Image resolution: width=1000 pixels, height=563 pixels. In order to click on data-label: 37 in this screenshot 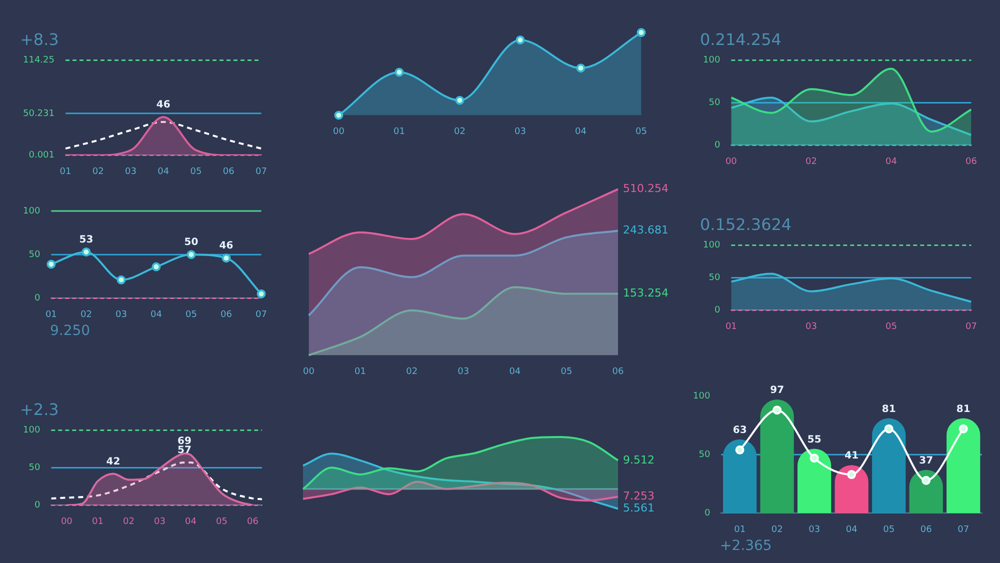, I will do `click(926, 460)`.